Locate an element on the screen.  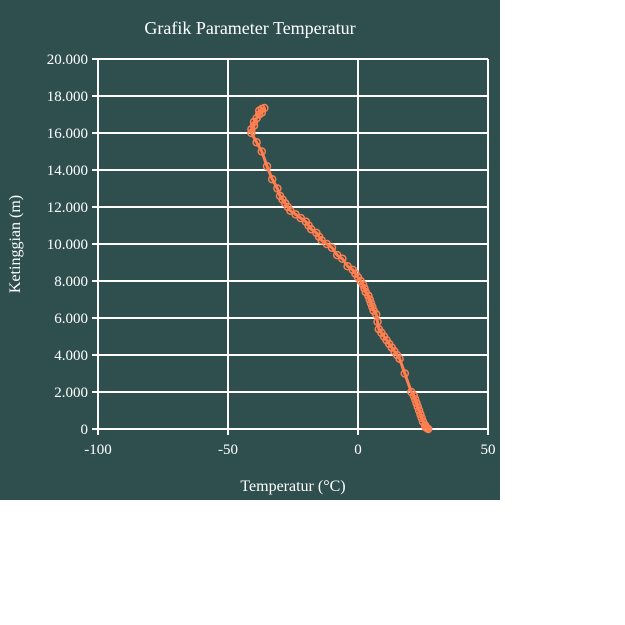
y-tick-label: 20.000 is located at coordinates (67, 60).